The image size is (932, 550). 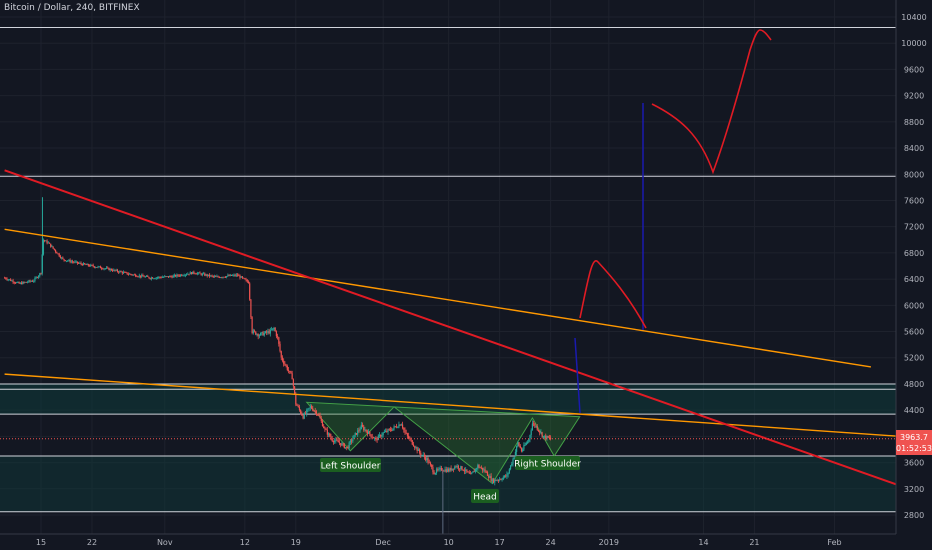 I want to click on time-tick-label: 24, so click(x=551, y=542).